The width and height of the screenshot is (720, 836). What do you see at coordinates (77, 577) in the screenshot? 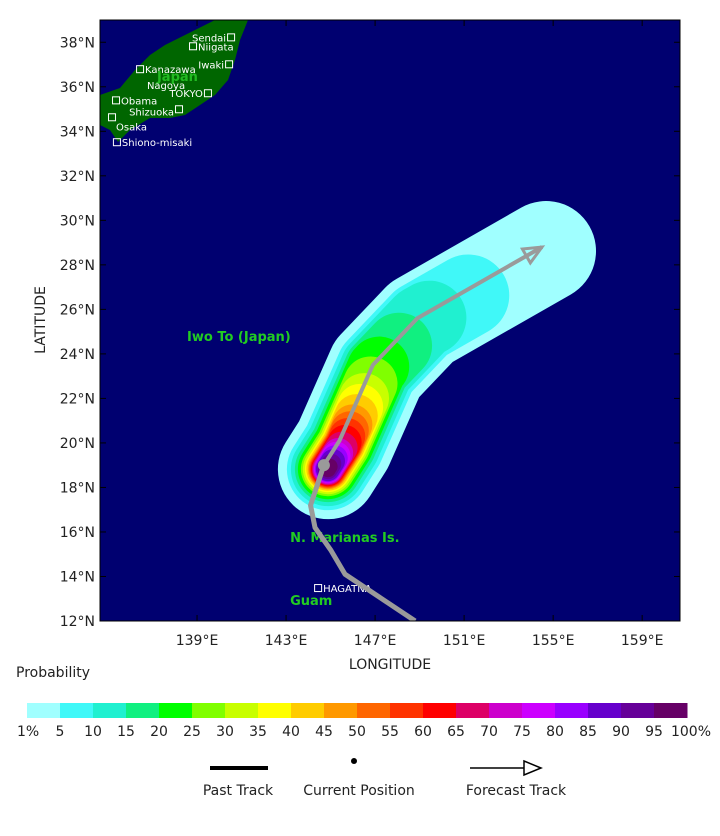
I see `y-tick-label: 14°N` at bounding box center [77, 577].